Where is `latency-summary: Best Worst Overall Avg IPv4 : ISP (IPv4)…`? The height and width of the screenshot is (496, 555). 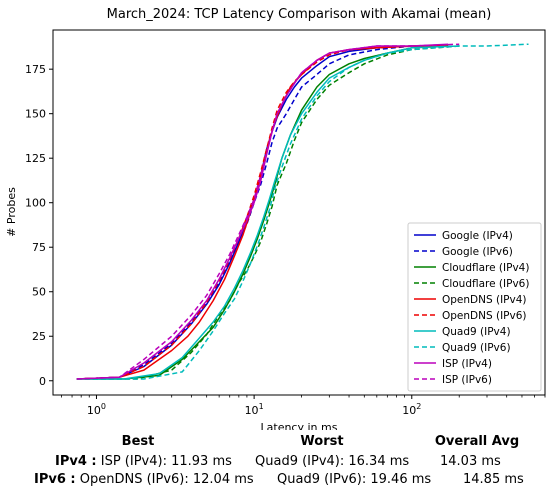 latency-summary: Best Worst Overall Avg IPv4 : ISP (IPv4)… is located at coordinates (277, 461).